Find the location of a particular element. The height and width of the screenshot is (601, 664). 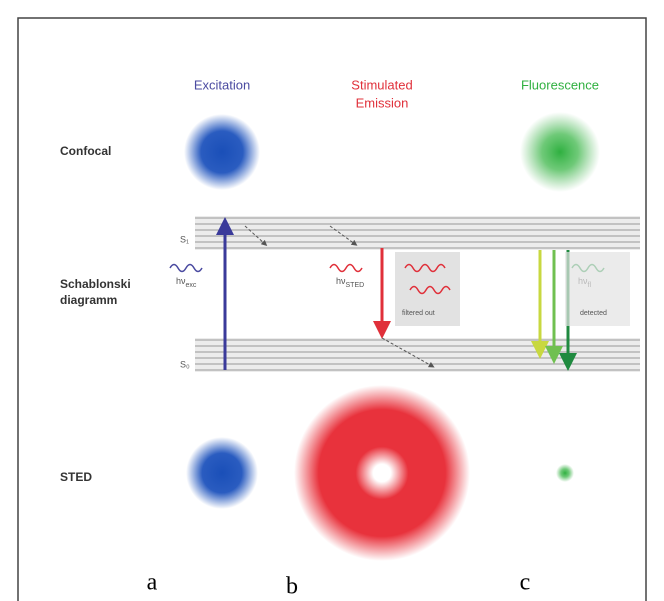

column-header: Emission is located at coordinates (382, 102).